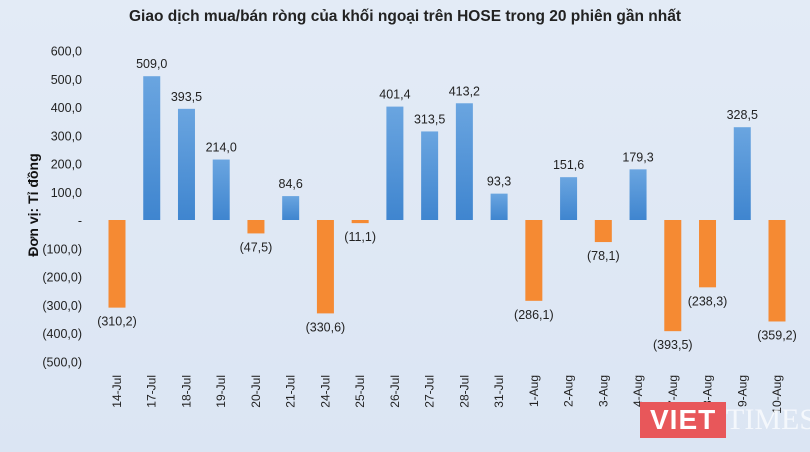 The width and height of the screenshot is (810, 452). What do you see at coordinates (742, 391) in the screenshot?
I see `x-tick-label: 9-Aug` at bounding box center [742, 391].